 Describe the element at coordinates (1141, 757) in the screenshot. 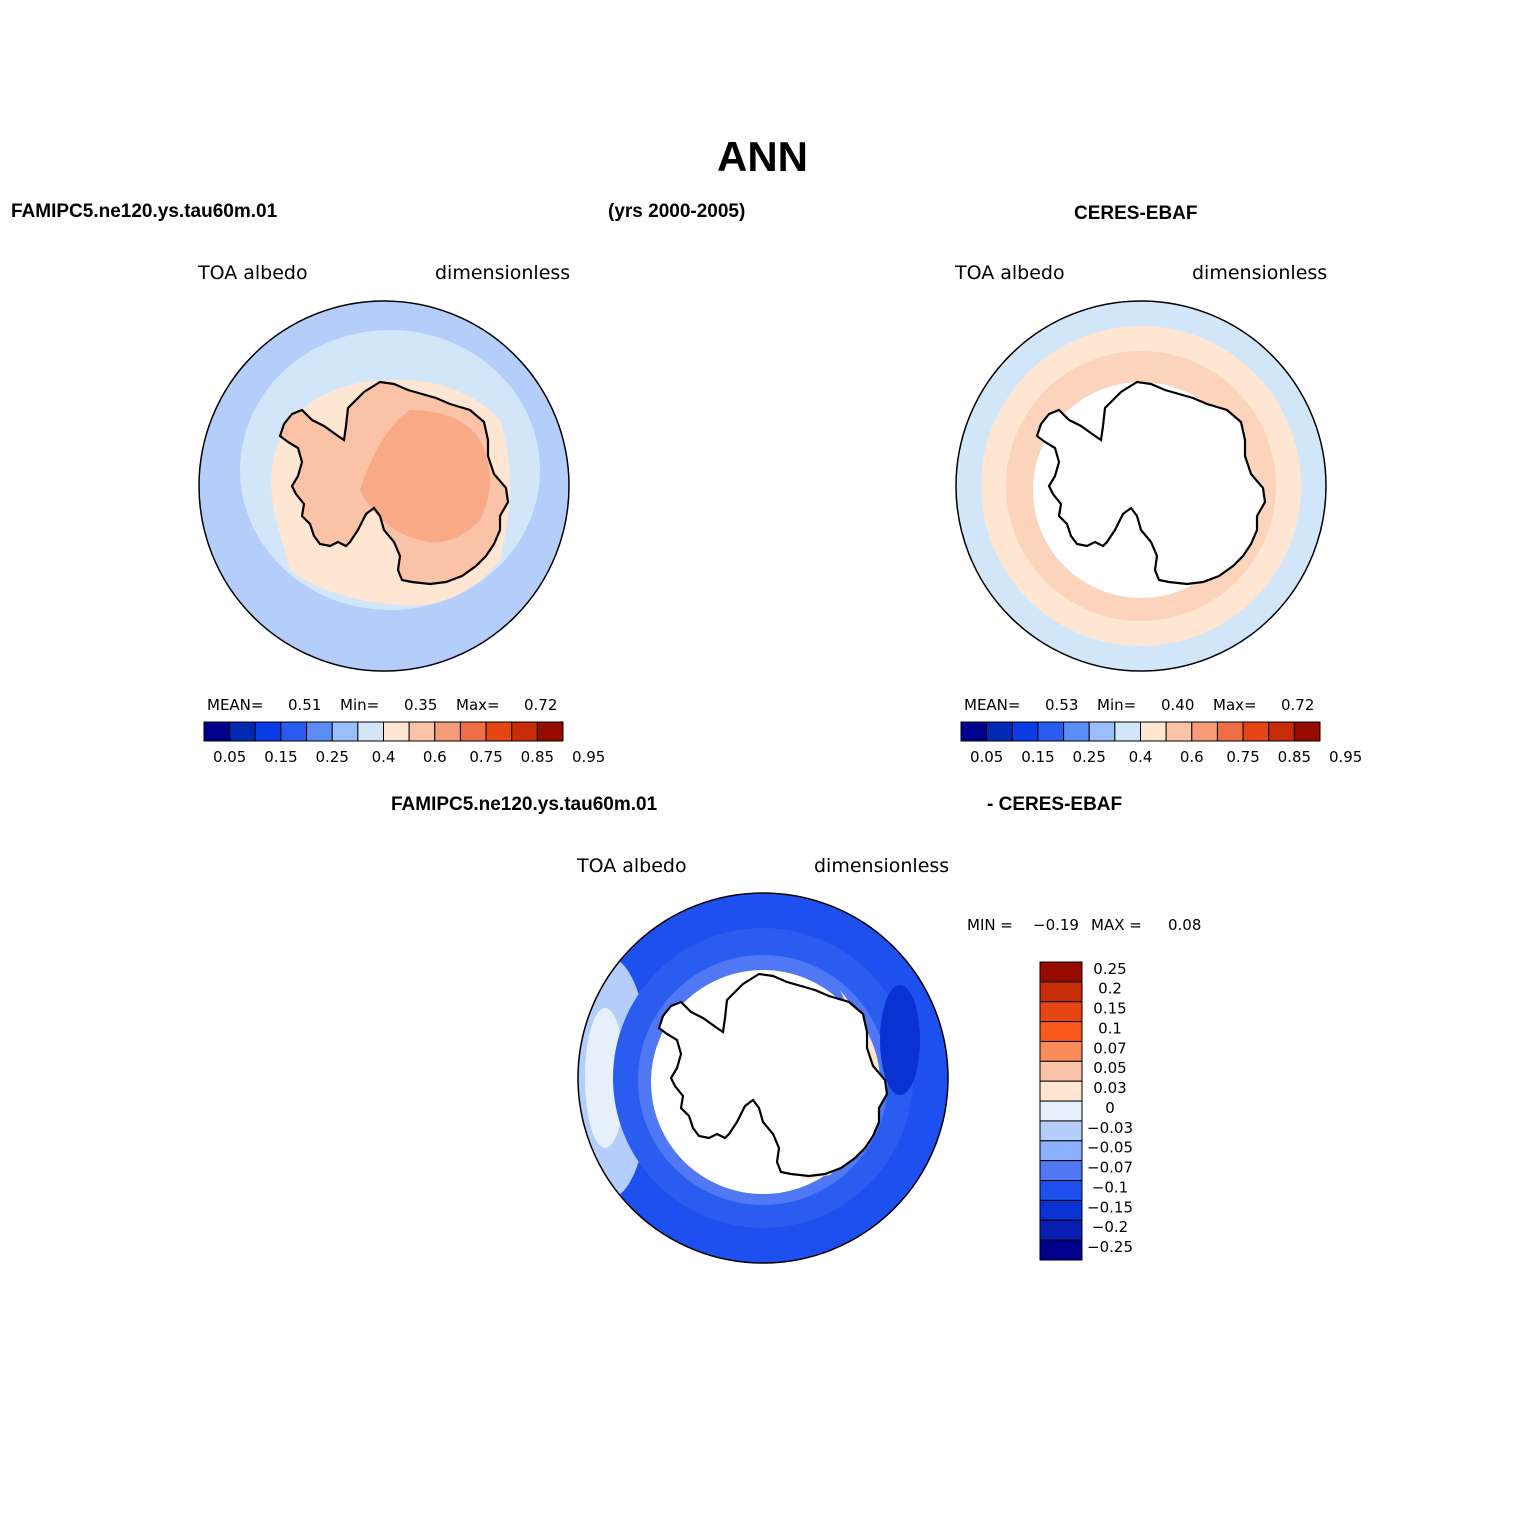

I see `obs-colorbar-tick-label: 0.4` at that location.